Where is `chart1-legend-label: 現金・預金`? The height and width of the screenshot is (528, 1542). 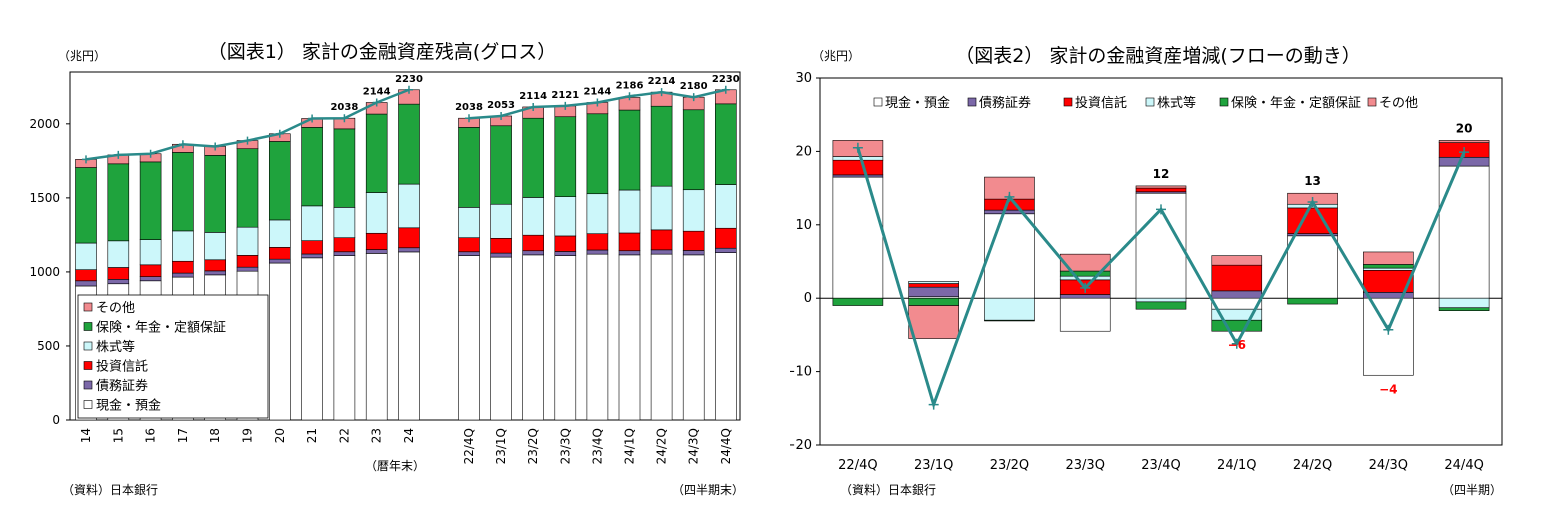 chart1-legend-label: 現金・預金 is located at coordinates (128, 406).